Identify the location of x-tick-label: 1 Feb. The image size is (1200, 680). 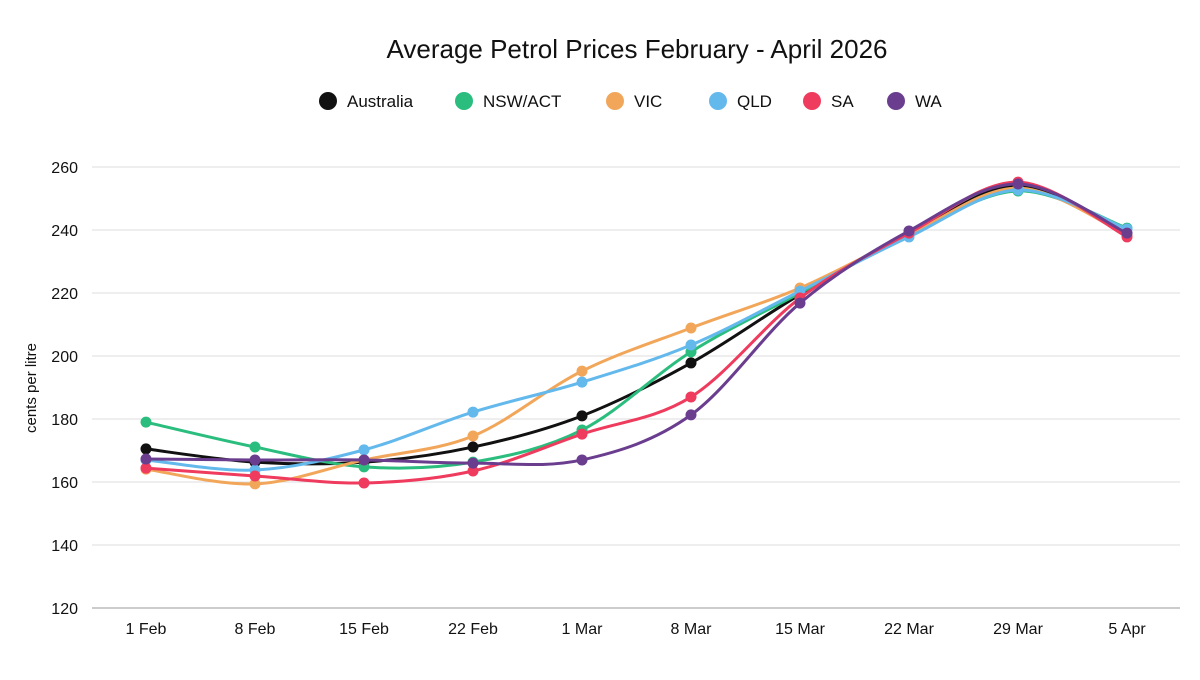
(146, 629).